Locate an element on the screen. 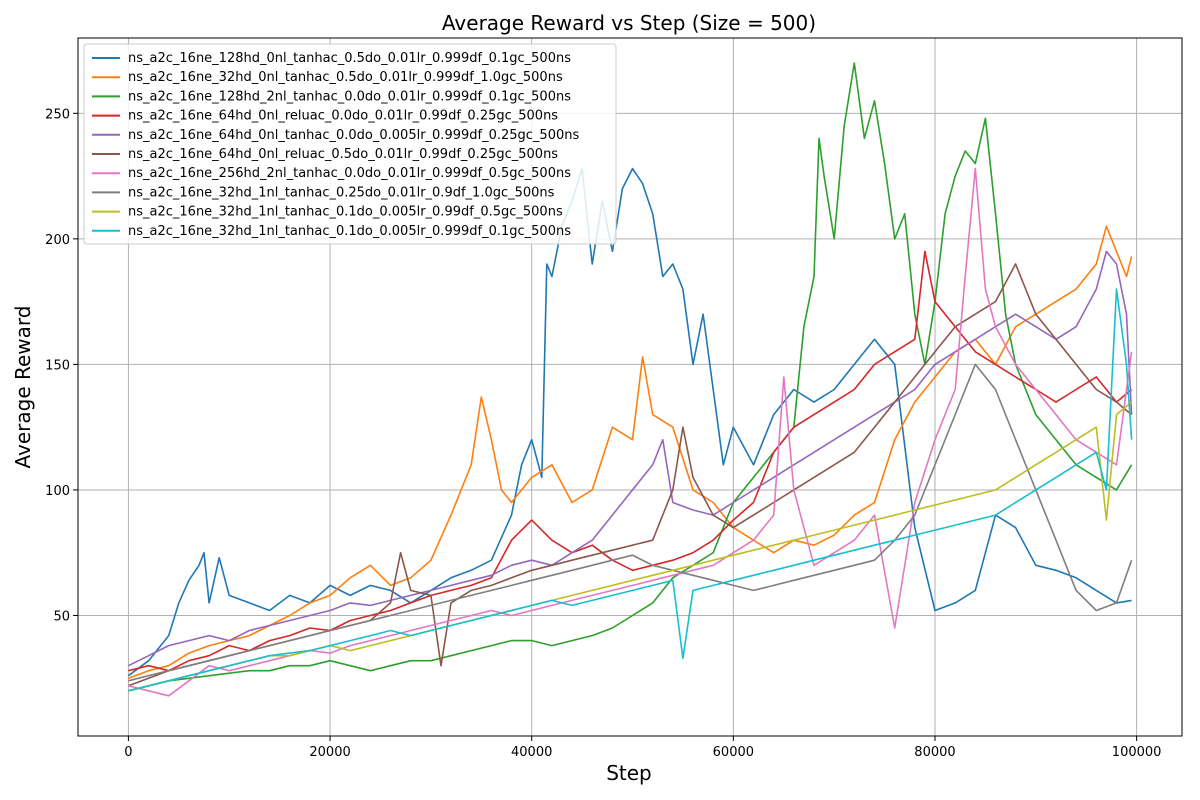 The height and width of the screenshot is (800, 1200). x-tick-label: 0 is located at coordinates (128, 752).